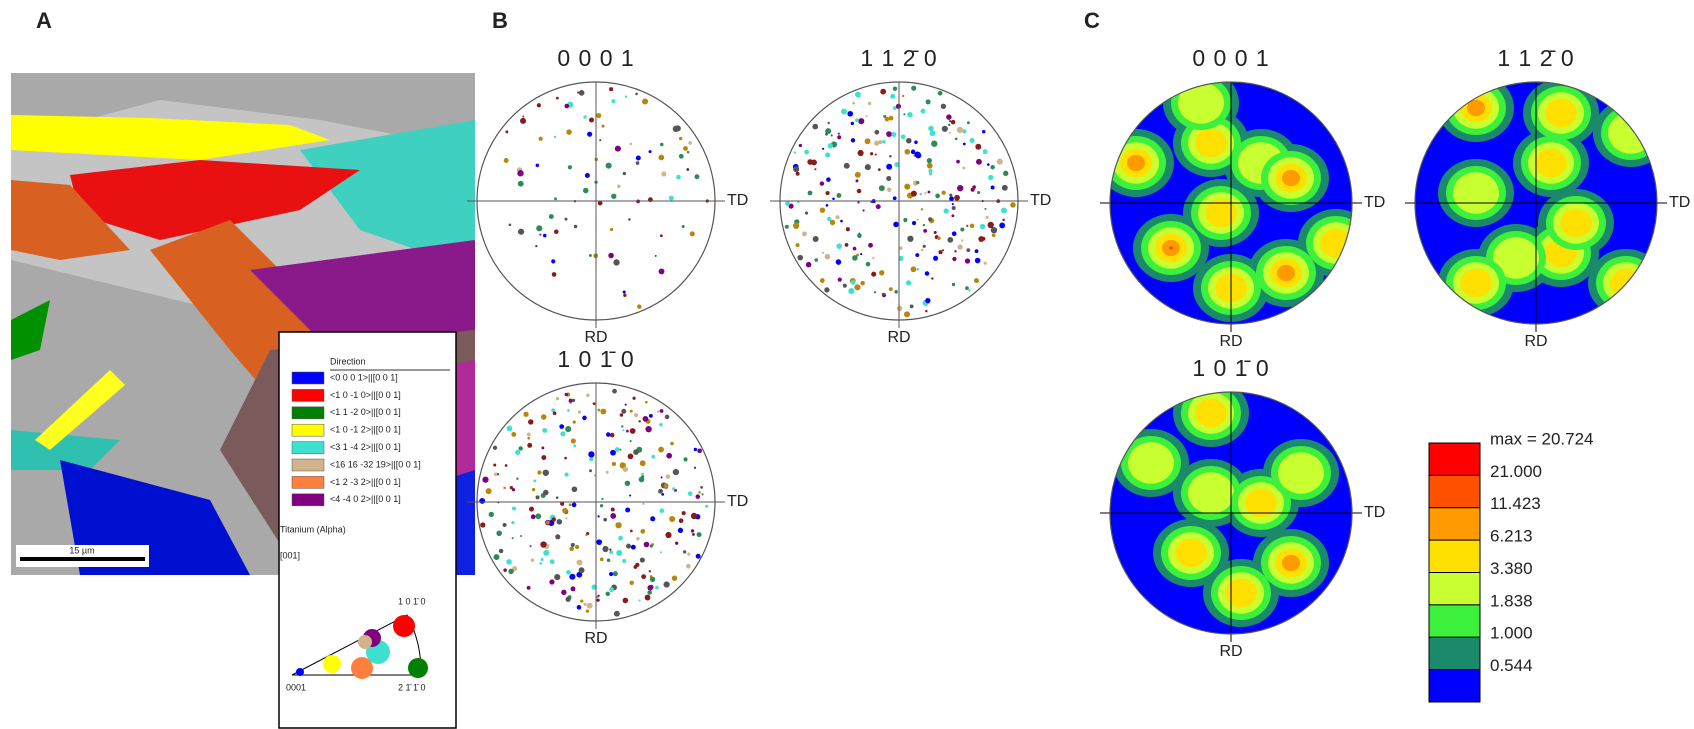 The image size is (1694, 729). I want to click on contour-field, so click(1536, 203).